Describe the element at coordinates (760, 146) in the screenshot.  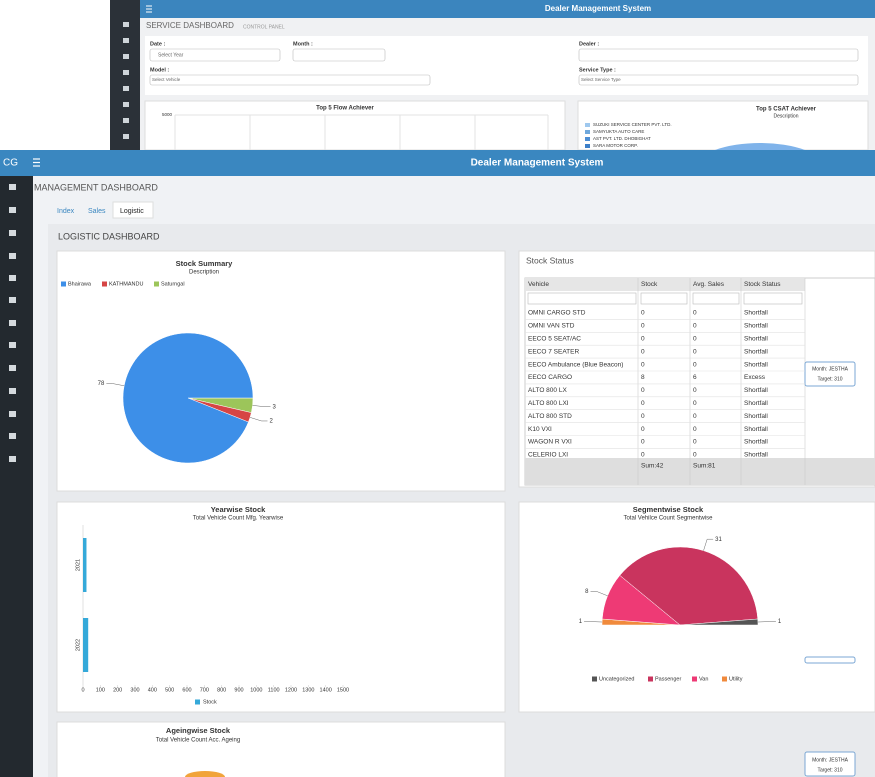
I see `csat-pie-edge` at that location.